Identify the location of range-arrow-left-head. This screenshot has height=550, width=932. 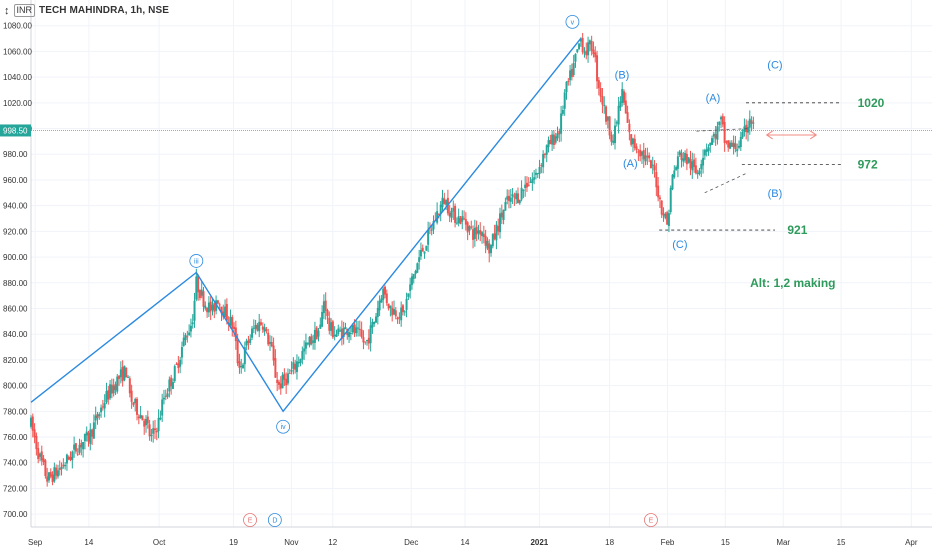
(769, 135).